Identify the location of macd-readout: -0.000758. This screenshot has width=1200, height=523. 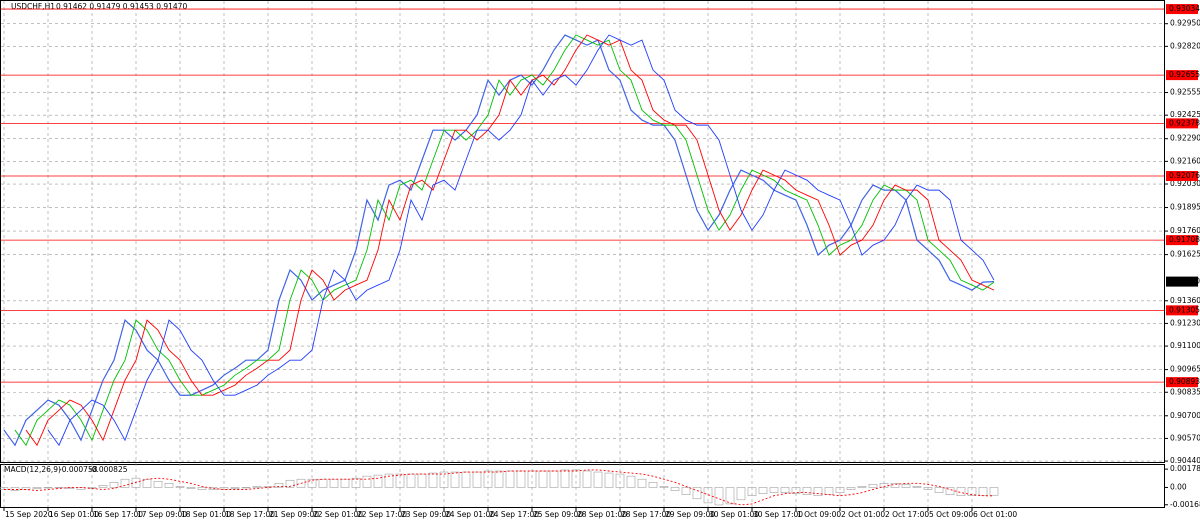
(78, 469).